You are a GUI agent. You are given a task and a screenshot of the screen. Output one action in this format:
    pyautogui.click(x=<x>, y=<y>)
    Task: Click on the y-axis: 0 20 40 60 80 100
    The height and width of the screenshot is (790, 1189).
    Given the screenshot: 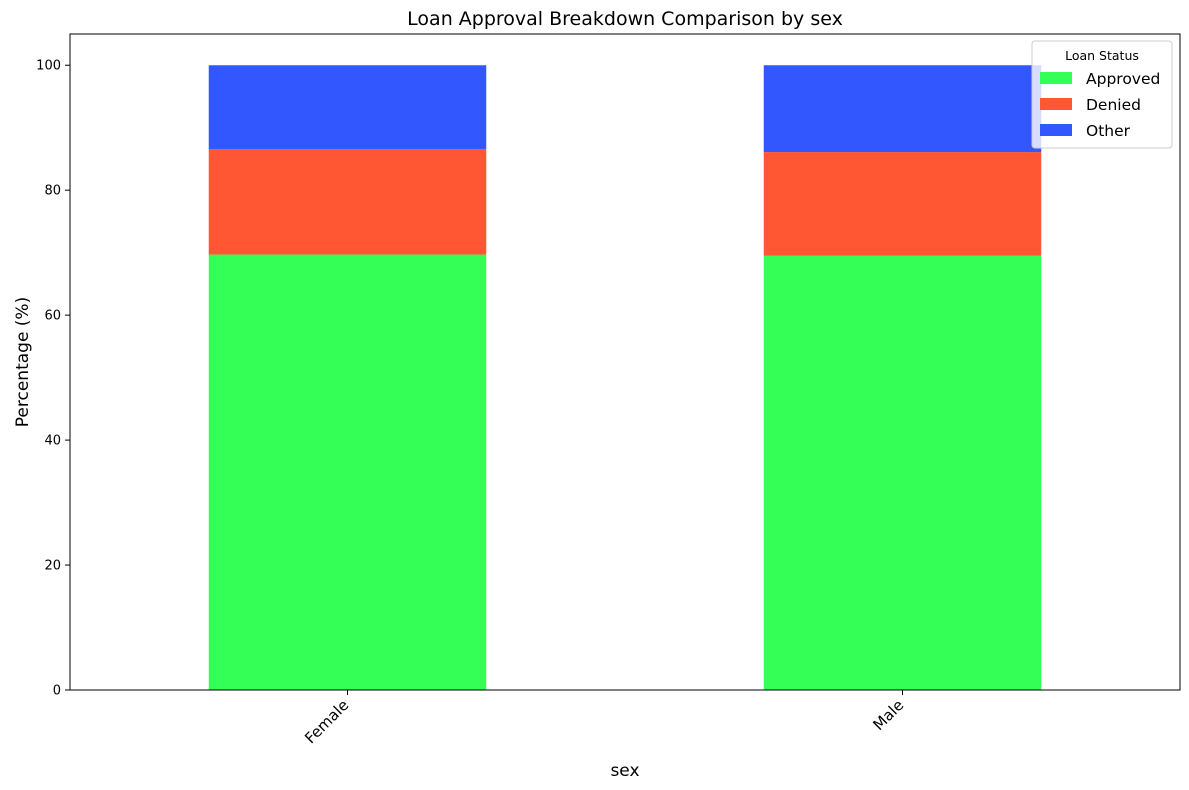 What is the action you would take?
    pyautogui.click(x=53, y=379)
    